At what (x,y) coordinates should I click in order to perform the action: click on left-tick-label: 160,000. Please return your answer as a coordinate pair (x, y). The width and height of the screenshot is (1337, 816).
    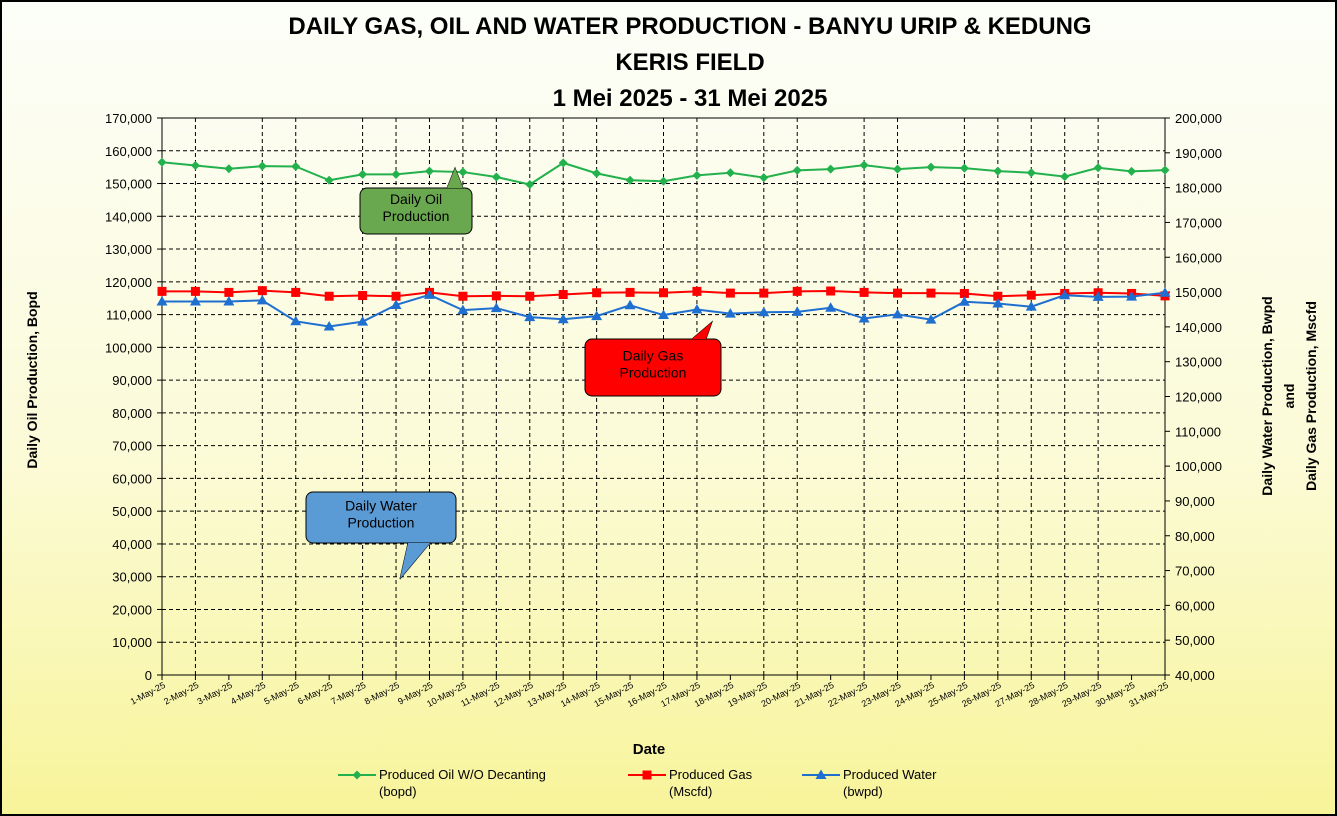
    Looking at the image, I should click on (128, 151).